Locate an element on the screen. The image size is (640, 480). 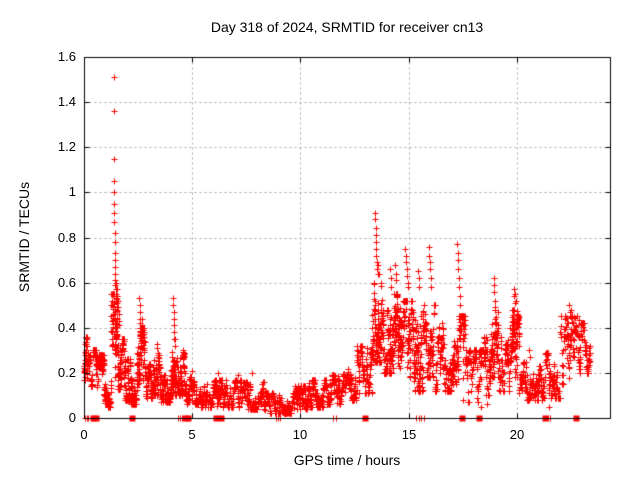
y-tick-label: 1.2 is located at coordinates (66, 146).